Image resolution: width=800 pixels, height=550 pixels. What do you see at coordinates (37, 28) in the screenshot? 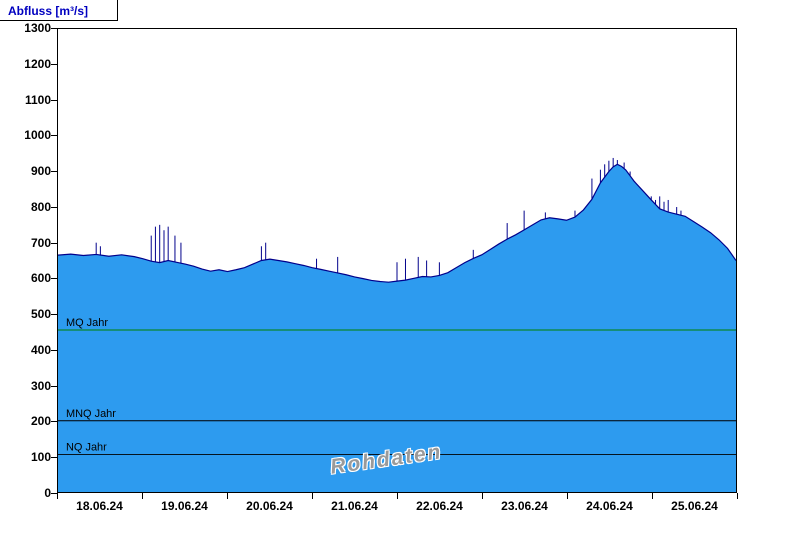
I see `y-tick-label: 1300` at bounding box center [37, 28].